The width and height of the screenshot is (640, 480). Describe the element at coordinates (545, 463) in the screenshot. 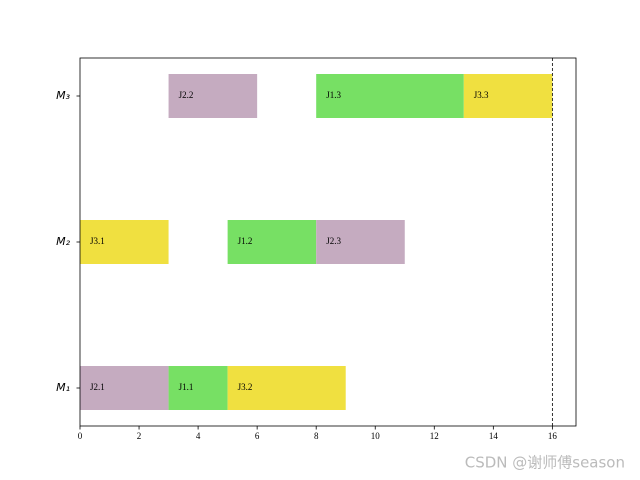

I see `watermark: CSDN @谢师傅season` at that location.